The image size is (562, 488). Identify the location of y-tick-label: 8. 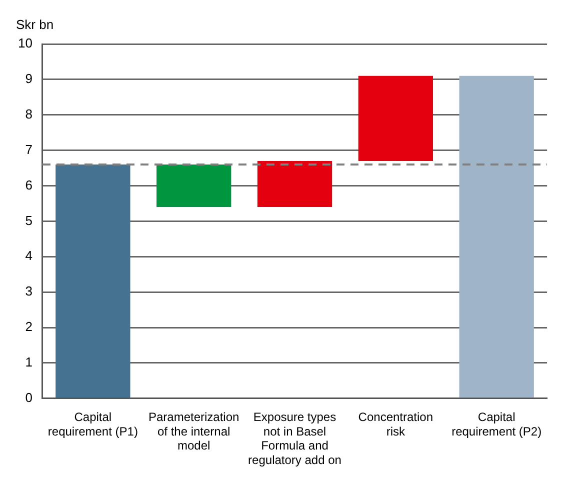
(28, 114).